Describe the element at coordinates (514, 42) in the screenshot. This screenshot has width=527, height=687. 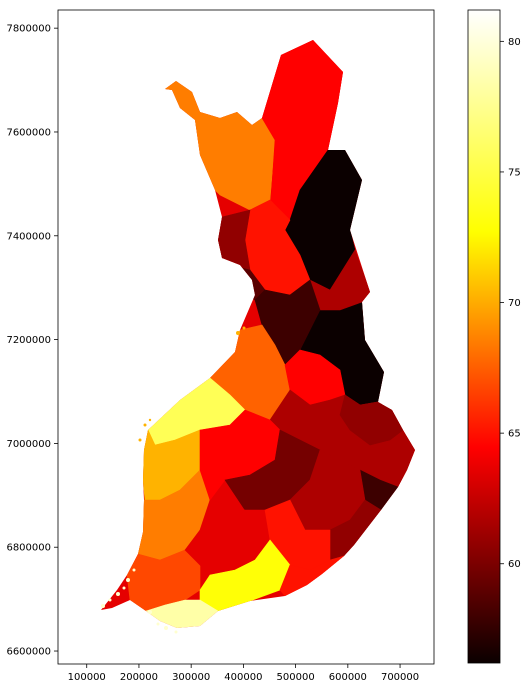
I see `colorbar-tick-label: 80` at that location.